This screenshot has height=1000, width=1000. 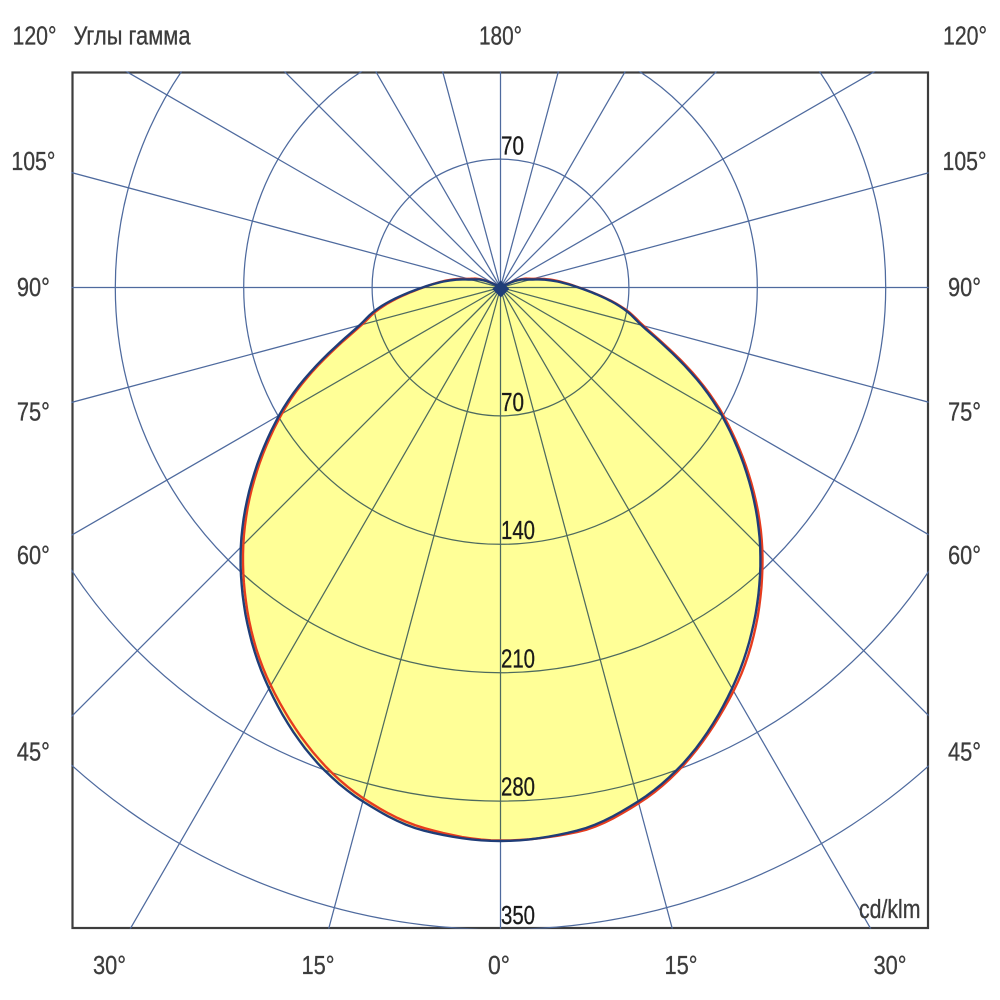 I want to click on svg-text: 280, so click(x=518, y=788).